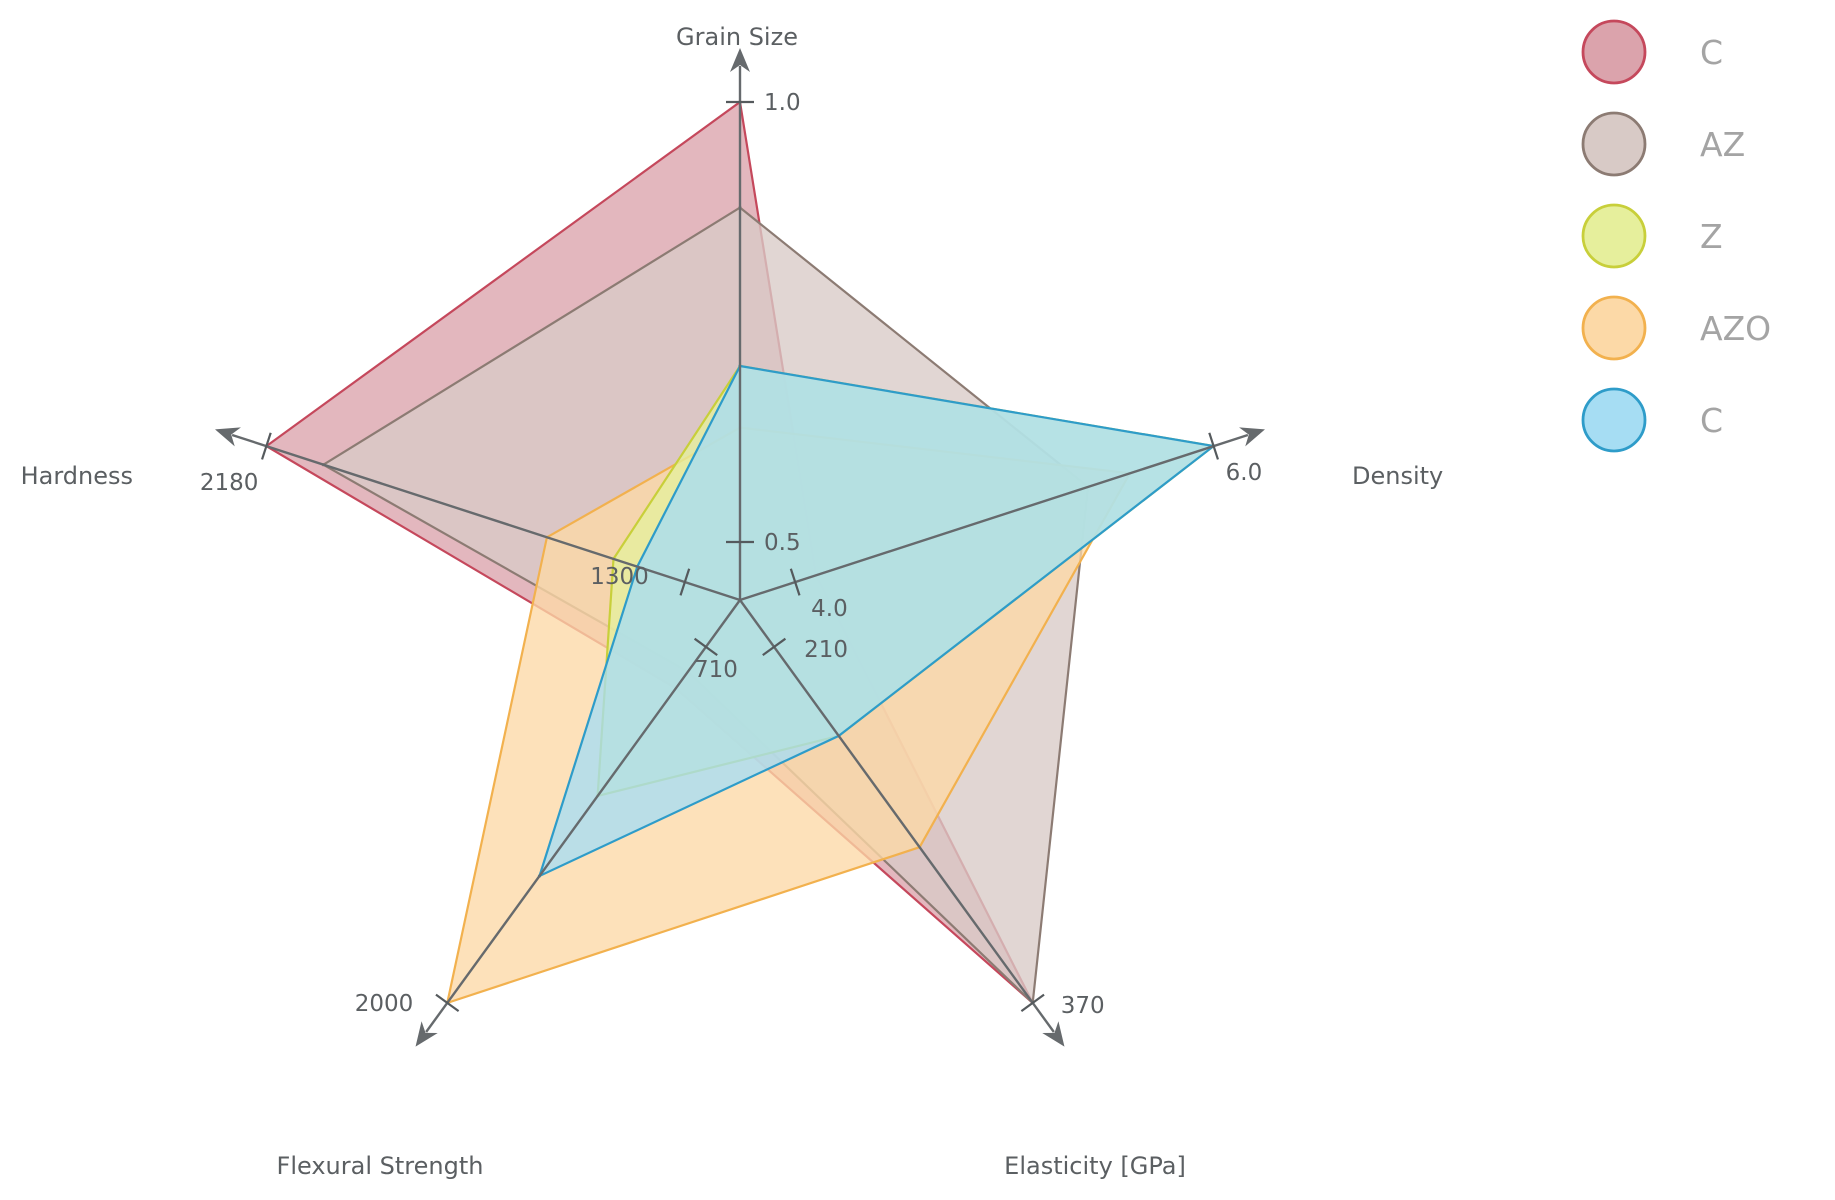 Image resolution: width=1835 pixels, height=1200 pixels. I want to click on legend-label: Z, so click(1711, 236).